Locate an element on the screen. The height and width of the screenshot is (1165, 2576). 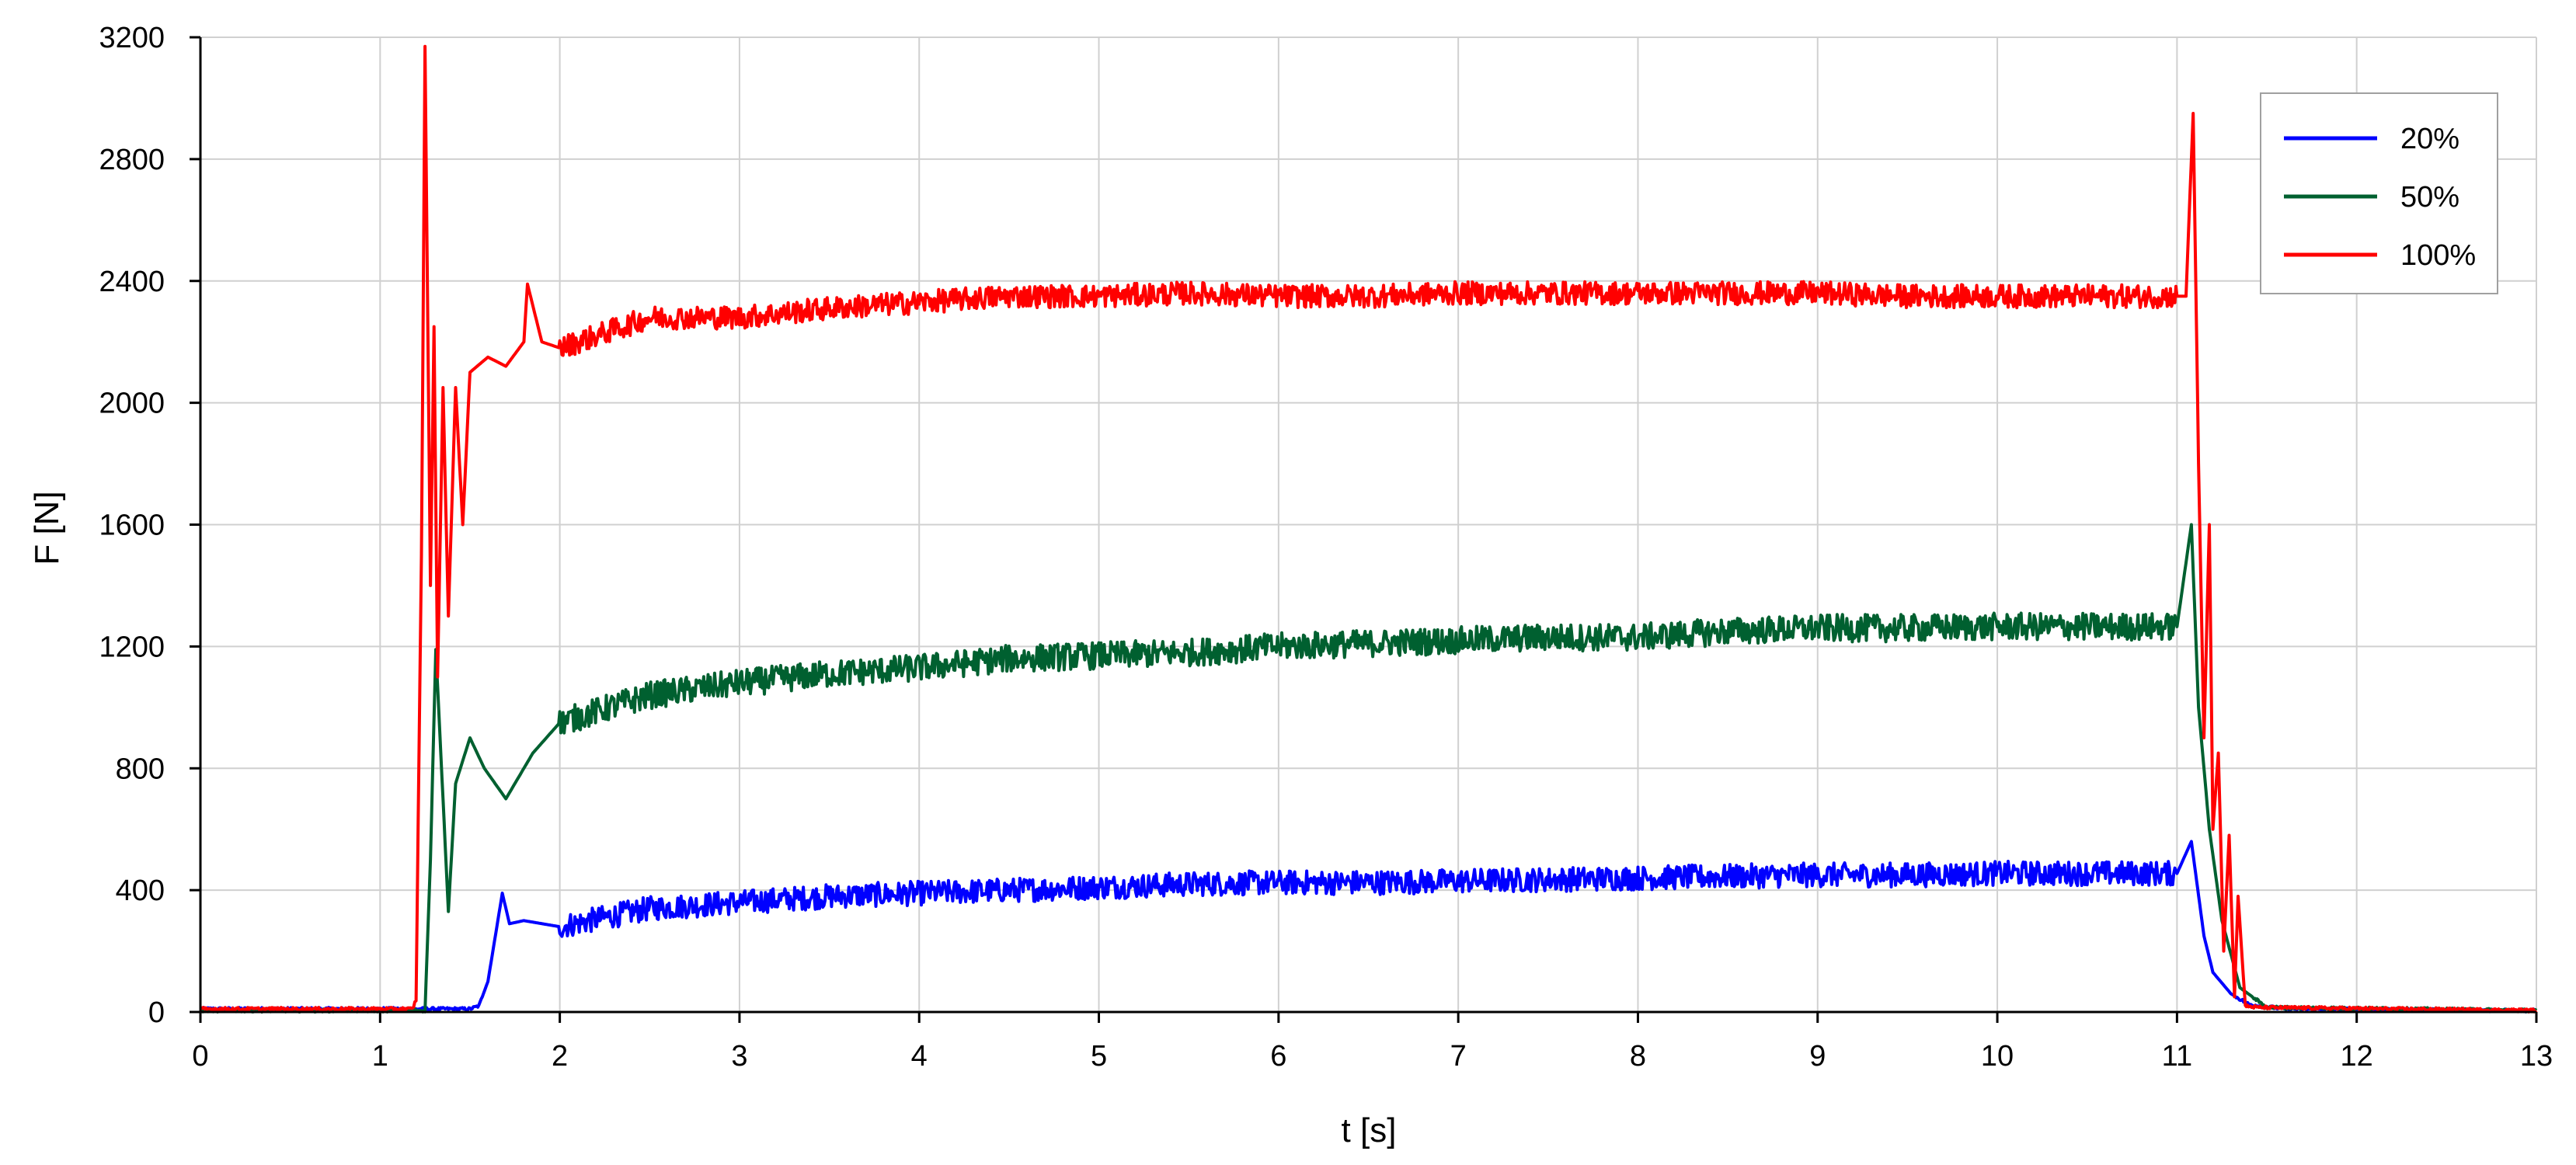
x-tick-label: 1 is located at coordinates (380, 1056).